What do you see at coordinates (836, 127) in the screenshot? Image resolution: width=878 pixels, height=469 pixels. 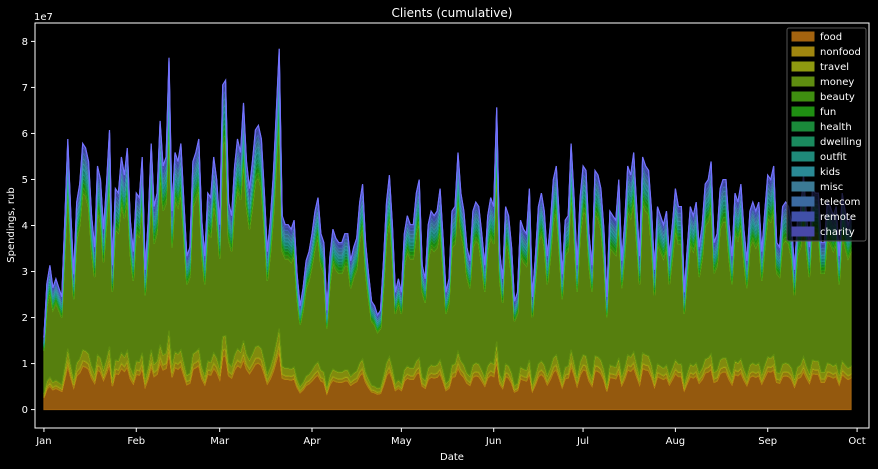 I see `legend-label-health: health` at bounding box center [836, 127].